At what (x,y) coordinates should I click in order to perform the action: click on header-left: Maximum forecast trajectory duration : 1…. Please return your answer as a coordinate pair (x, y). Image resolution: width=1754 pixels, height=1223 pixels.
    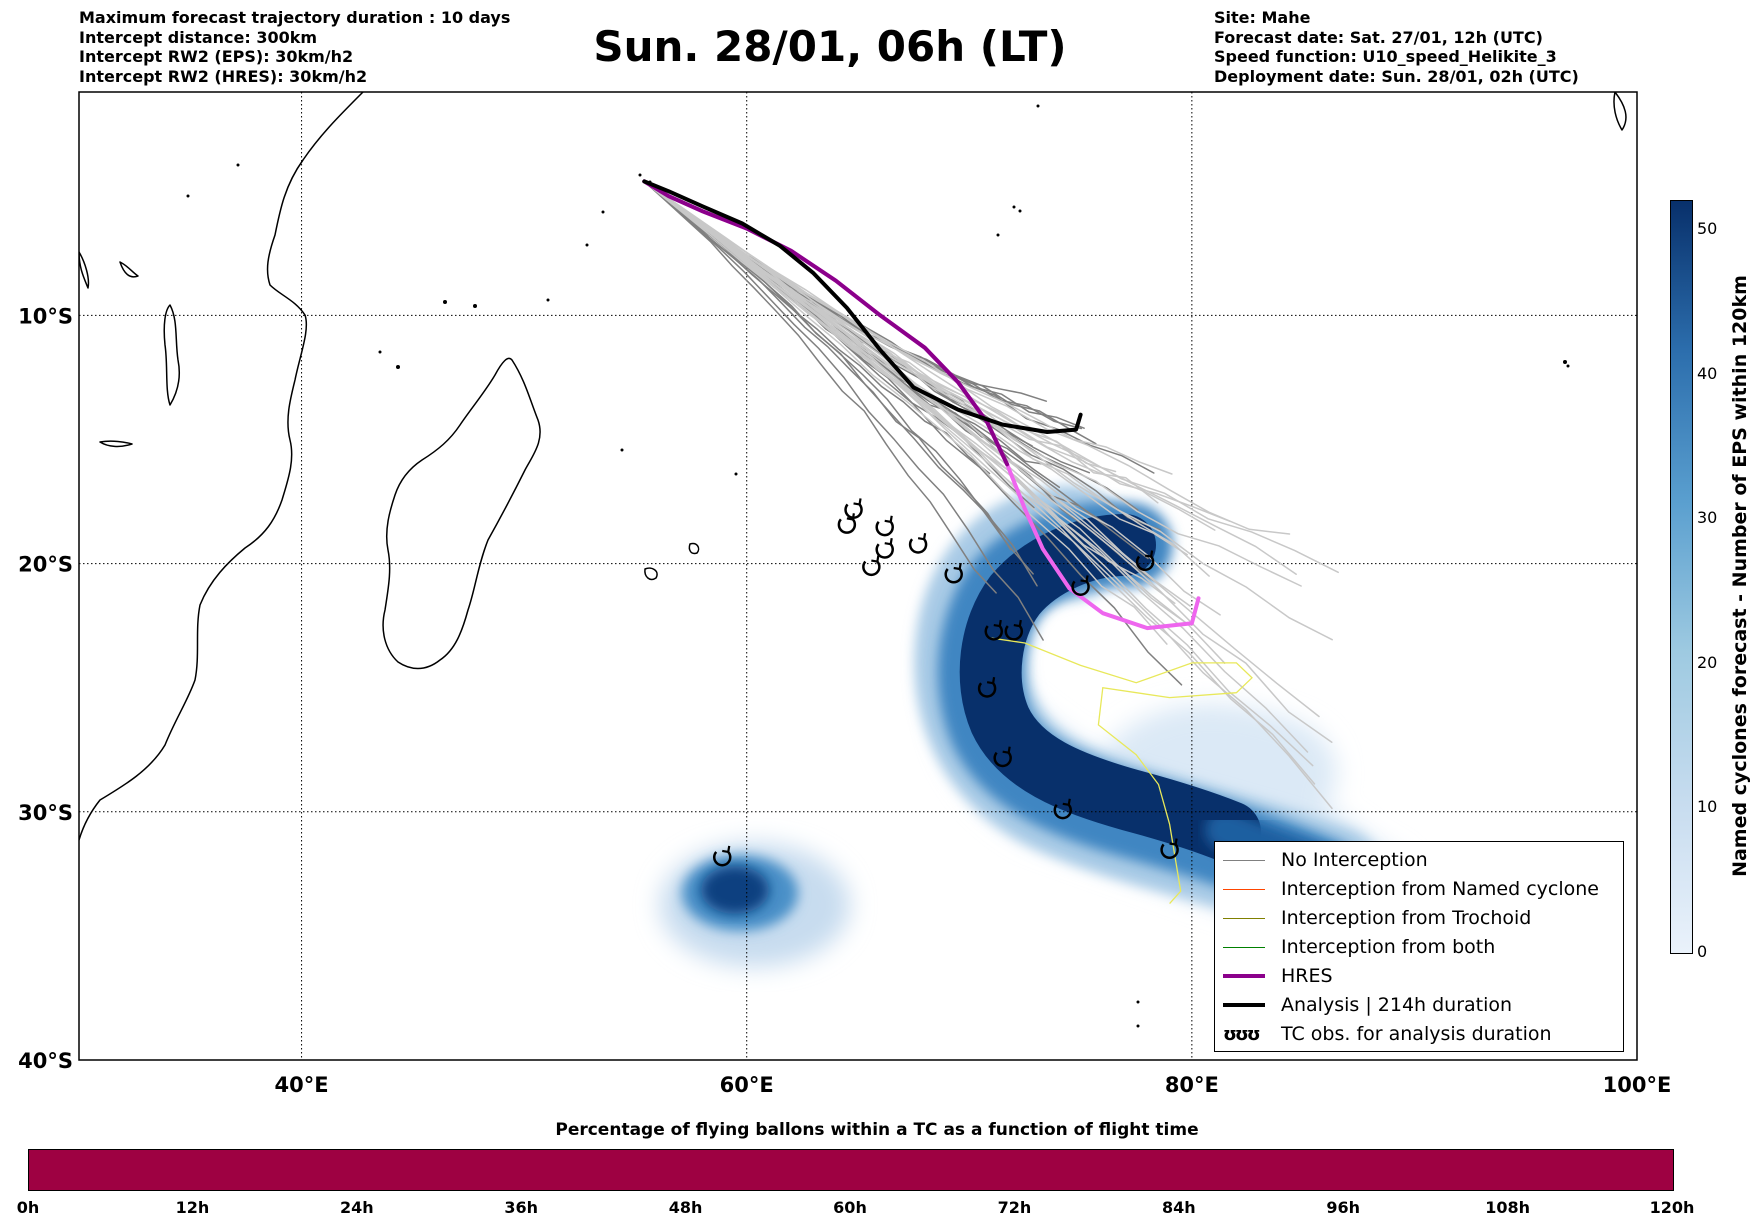
    Looking at the image, I should click on (294, 47).